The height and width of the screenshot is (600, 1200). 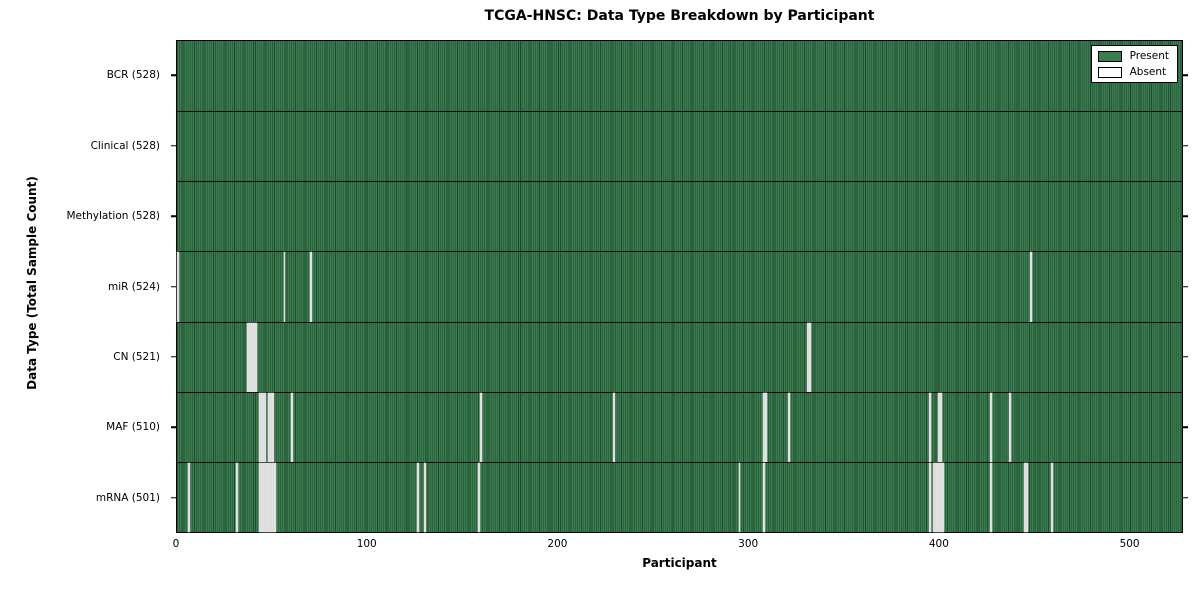 I want to click on x-axis-label: Participant, so click(x=679, y=563).